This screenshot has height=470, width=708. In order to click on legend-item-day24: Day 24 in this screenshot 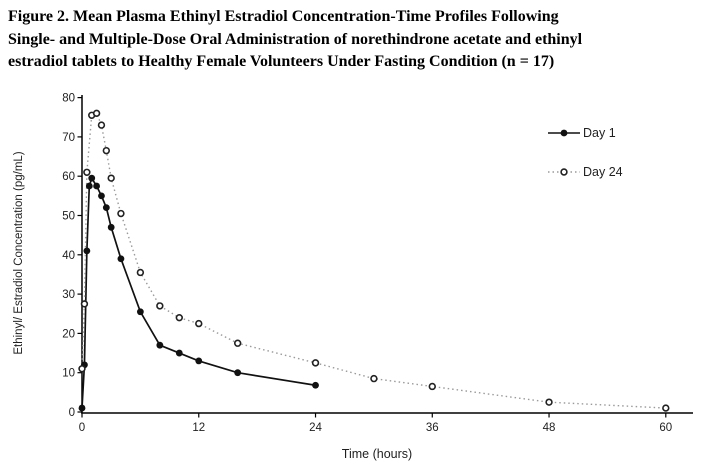, I will do `click(585, 172)`.